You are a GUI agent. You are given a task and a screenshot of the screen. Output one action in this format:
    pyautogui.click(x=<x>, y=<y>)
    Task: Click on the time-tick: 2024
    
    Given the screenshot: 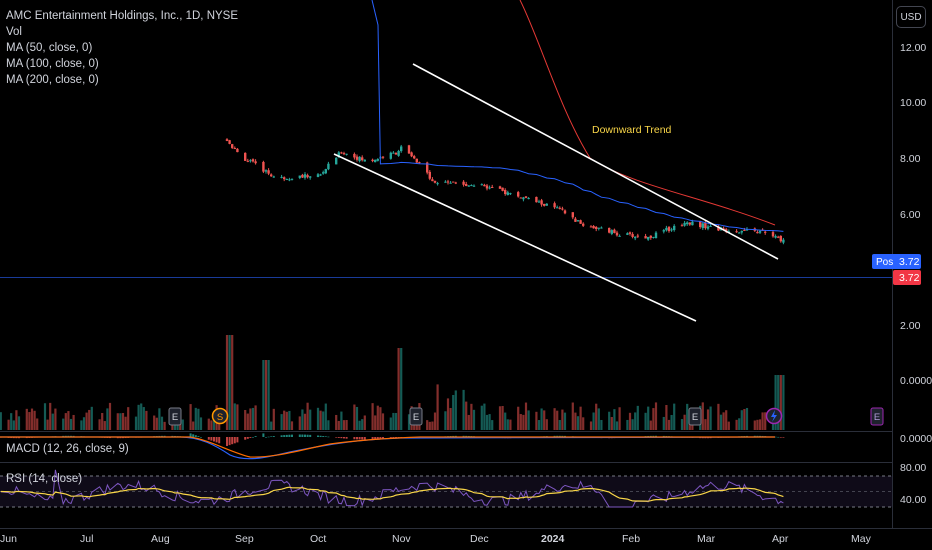 What is the action you would take?
    pyautogui.click(x=553, y=539)
    